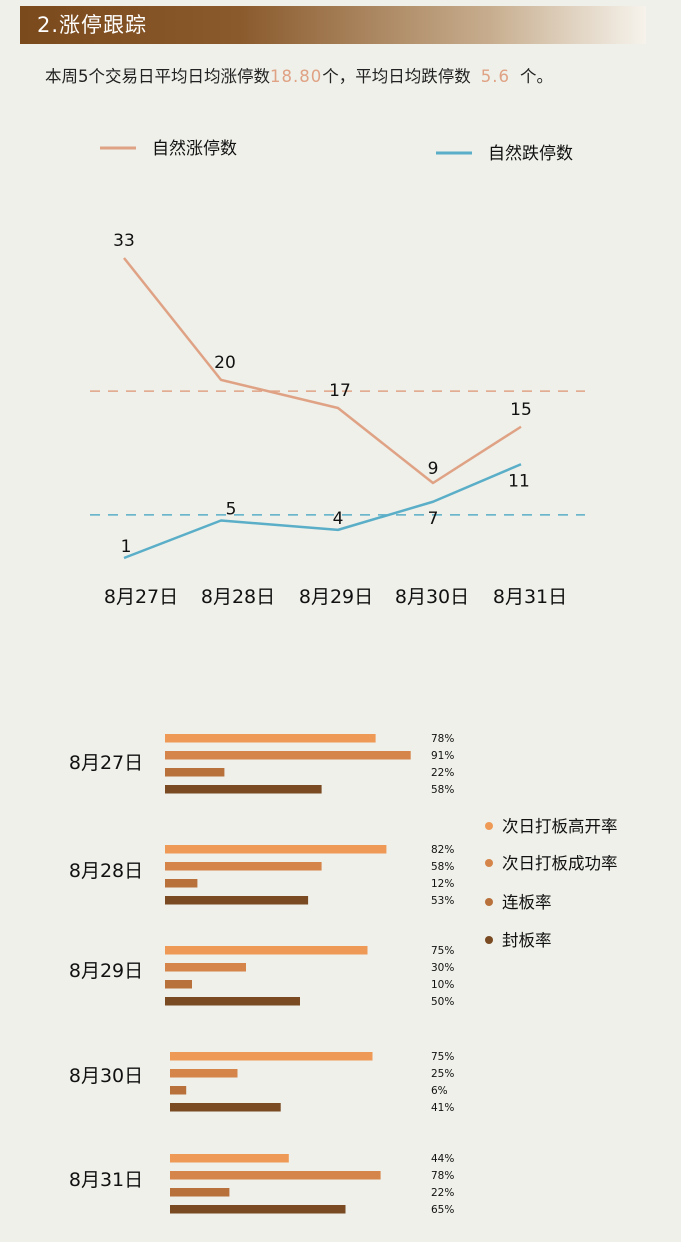 The height and width of the screenshot is (1242, 681). I want to click on section-title: 2.涨停跟踪, so click(92, 25).